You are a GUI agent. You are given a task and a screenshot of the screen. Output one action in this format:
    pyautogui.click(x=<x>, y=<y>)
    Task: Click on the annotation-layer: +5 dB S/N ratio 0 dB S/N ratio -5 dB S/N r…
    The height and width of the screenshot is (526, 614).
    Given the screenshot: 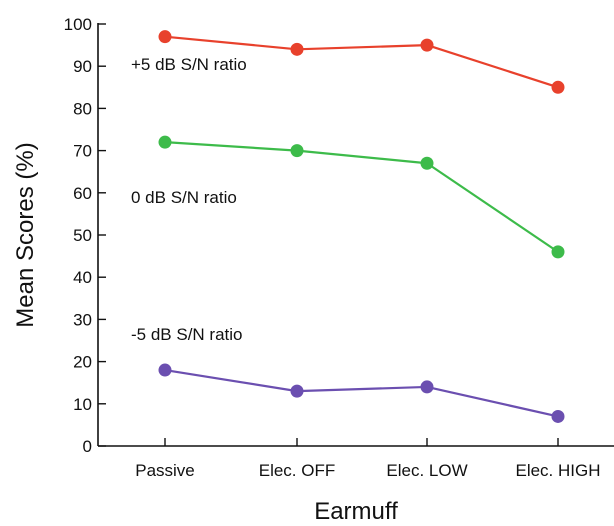 What is the action you would take?
    pyautogui.click(x=189, y=199)
    